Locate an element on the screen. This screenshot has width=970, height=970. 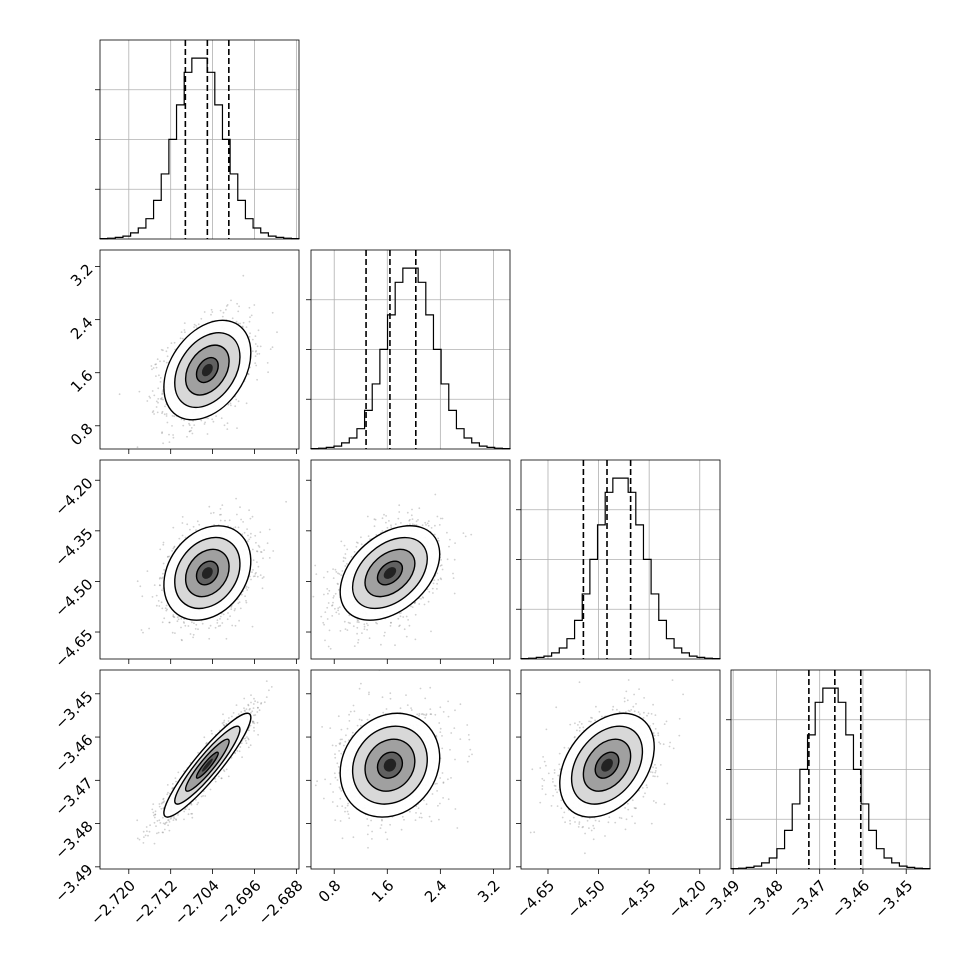
contour-core is located at coordinates (390, 573).